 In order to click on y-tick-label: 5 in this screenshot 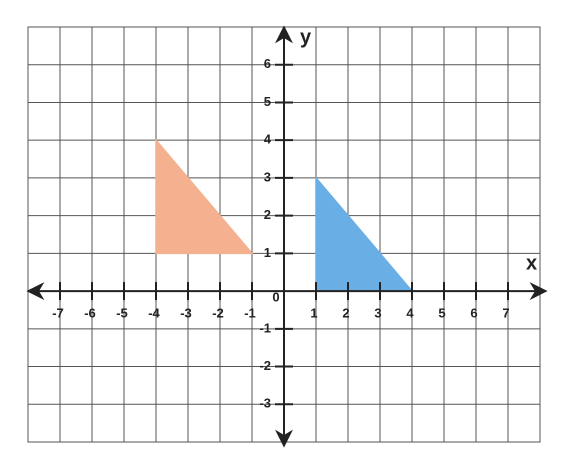, I will do `click(267, 101)`.